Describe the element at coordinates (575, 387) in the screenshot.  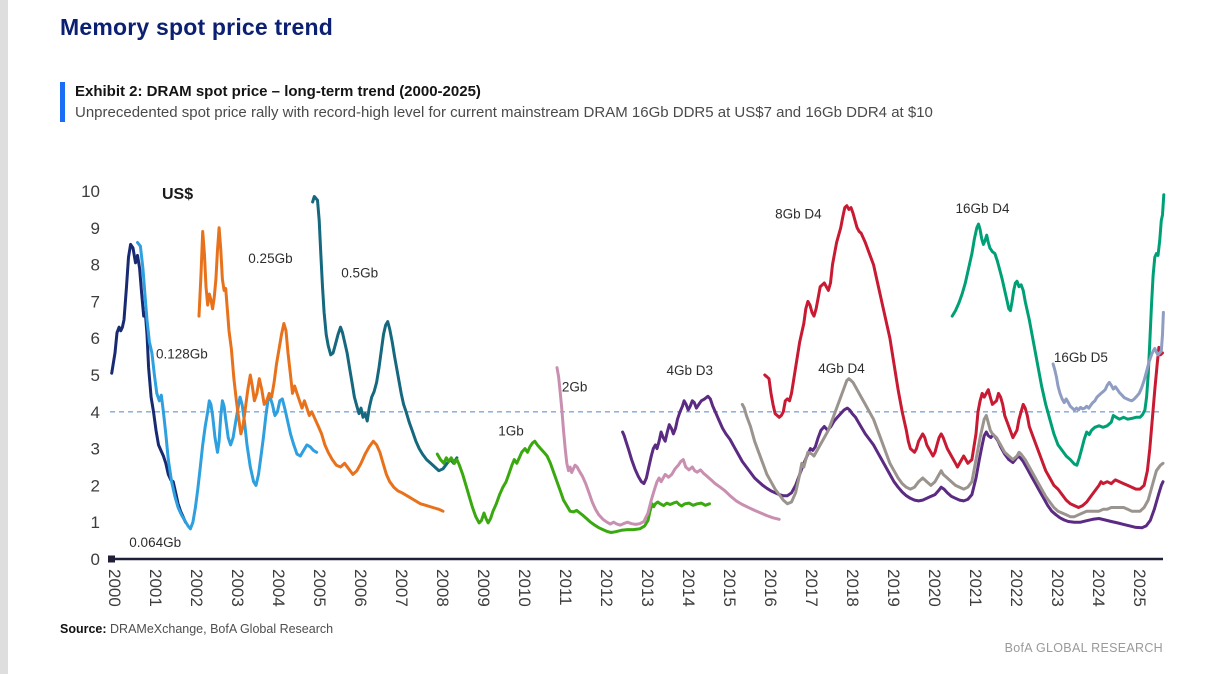
I see `series-label-2Gb: 2Gb` at that location.